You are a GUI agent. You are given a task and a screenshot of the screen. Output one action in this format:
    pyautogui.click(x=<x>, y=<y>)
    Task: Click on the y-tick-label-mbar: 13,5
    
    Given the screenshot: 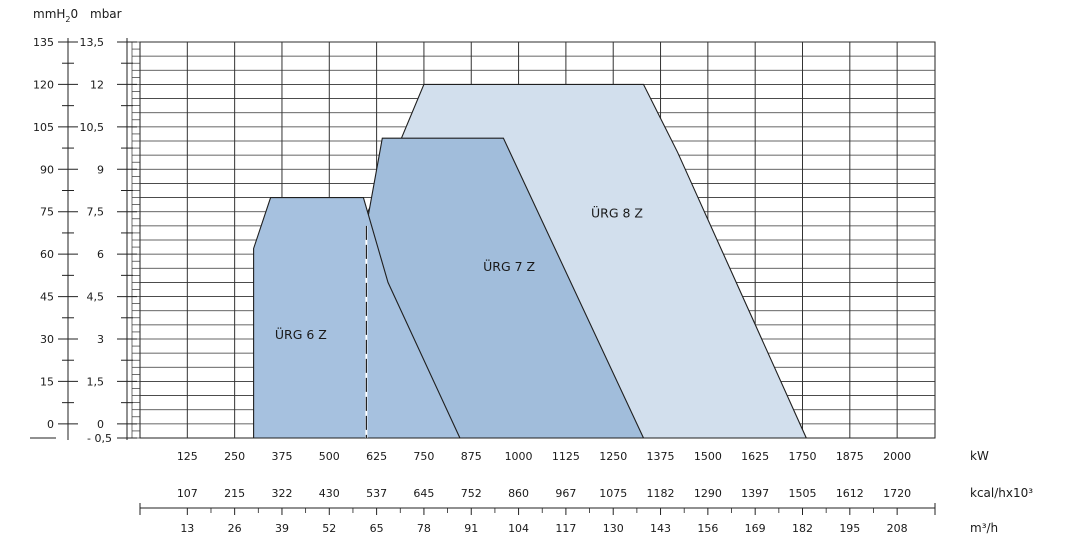 What is the action you would take?
    pyautogui.click(x=92, y=42)
    